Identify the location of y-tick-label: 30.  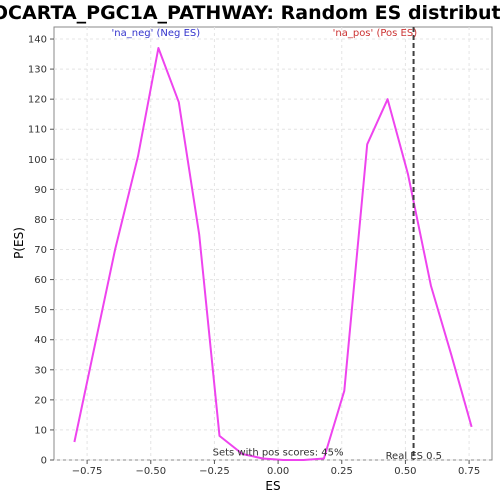
(40, 370).